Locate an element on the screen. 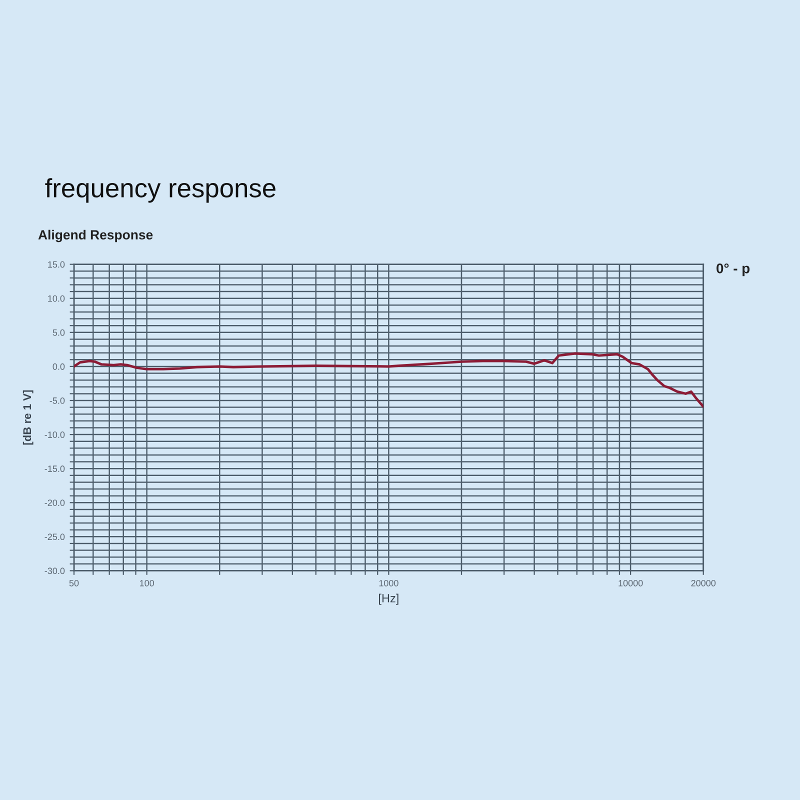 The width and height of the screenshot is (800, 800). chart-title: frequency response is located at coordinates (160, 190).